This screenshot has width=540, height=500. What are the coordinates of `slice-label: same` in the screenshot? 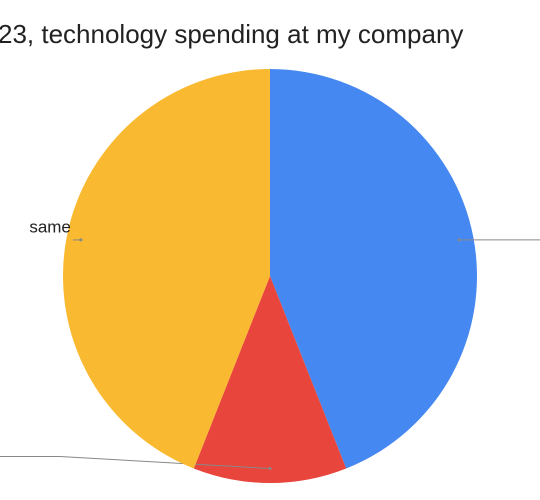 It's located at (50, 226).